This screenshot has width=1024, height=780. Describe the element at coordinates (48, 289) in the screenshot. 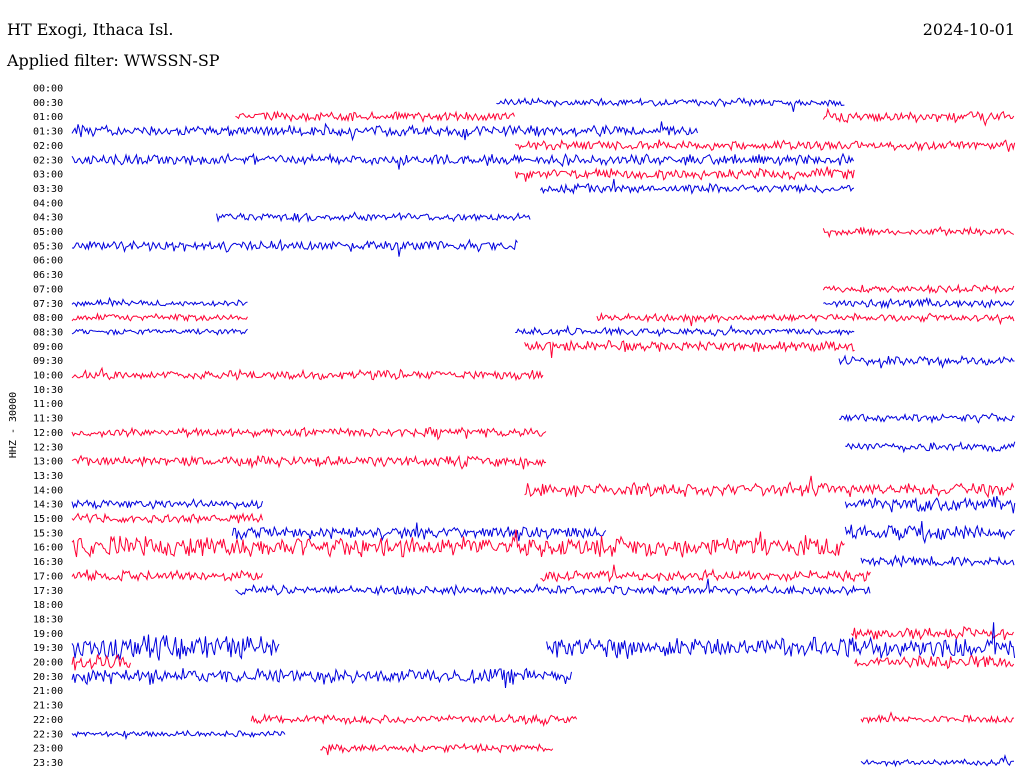

I see `tick-label: 07:00` at that location.